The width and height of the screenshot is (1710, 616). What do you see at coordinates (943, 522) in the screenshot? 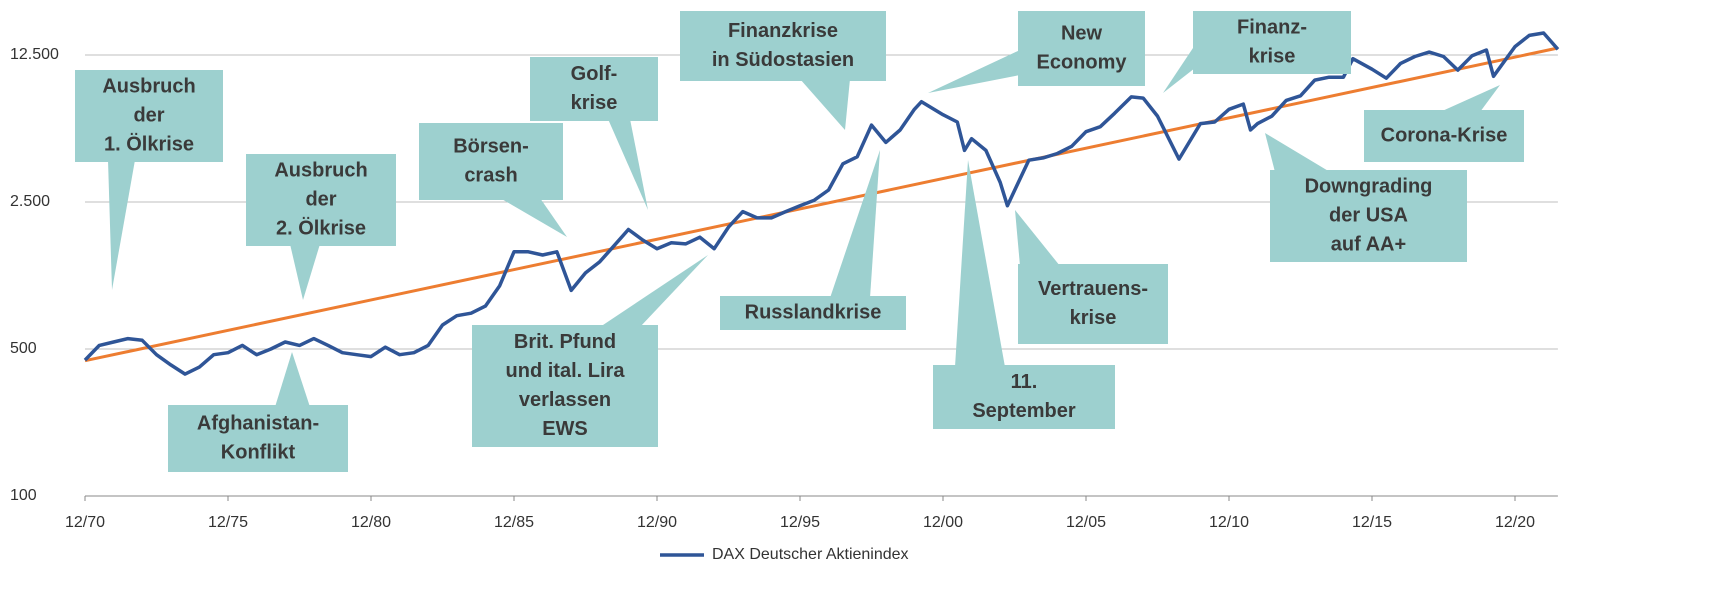
I see `x-tick-label: 12/00` at bounding box center [943, 522].